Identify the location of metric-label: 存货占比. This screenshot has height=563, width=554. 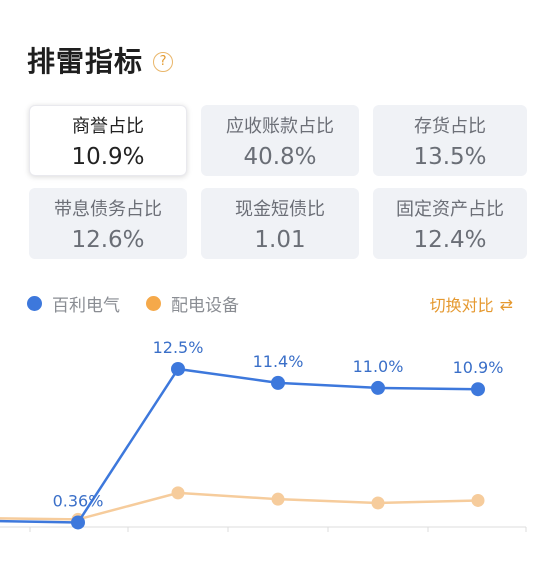
(450, 126).